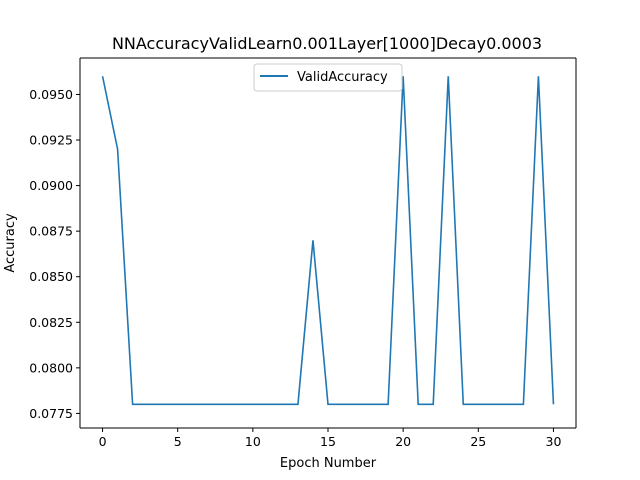 This screenshot has height=480, width=640. Describe the element at coordinates (51, 367) in the screenshot. I see `y-tick-label: 0.0800` at that location.